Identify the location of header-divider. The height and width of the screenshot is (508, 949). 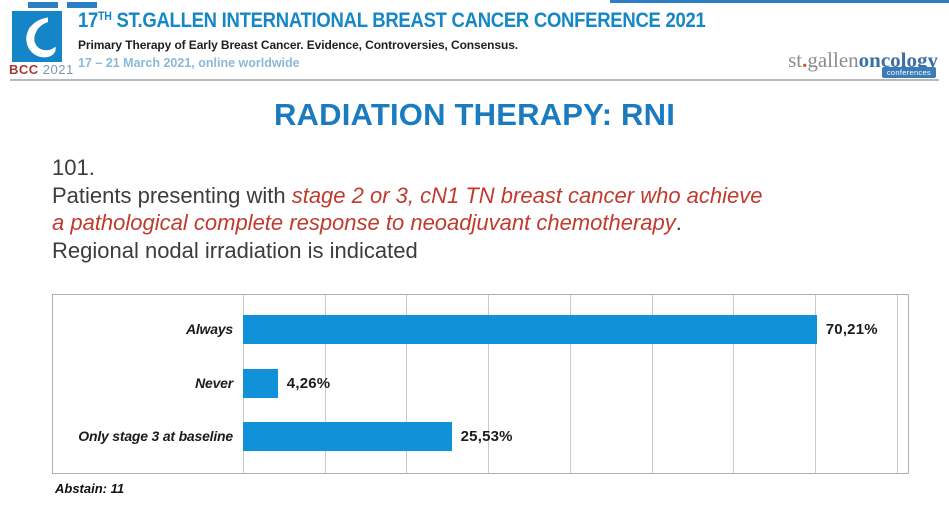
(474, 80).